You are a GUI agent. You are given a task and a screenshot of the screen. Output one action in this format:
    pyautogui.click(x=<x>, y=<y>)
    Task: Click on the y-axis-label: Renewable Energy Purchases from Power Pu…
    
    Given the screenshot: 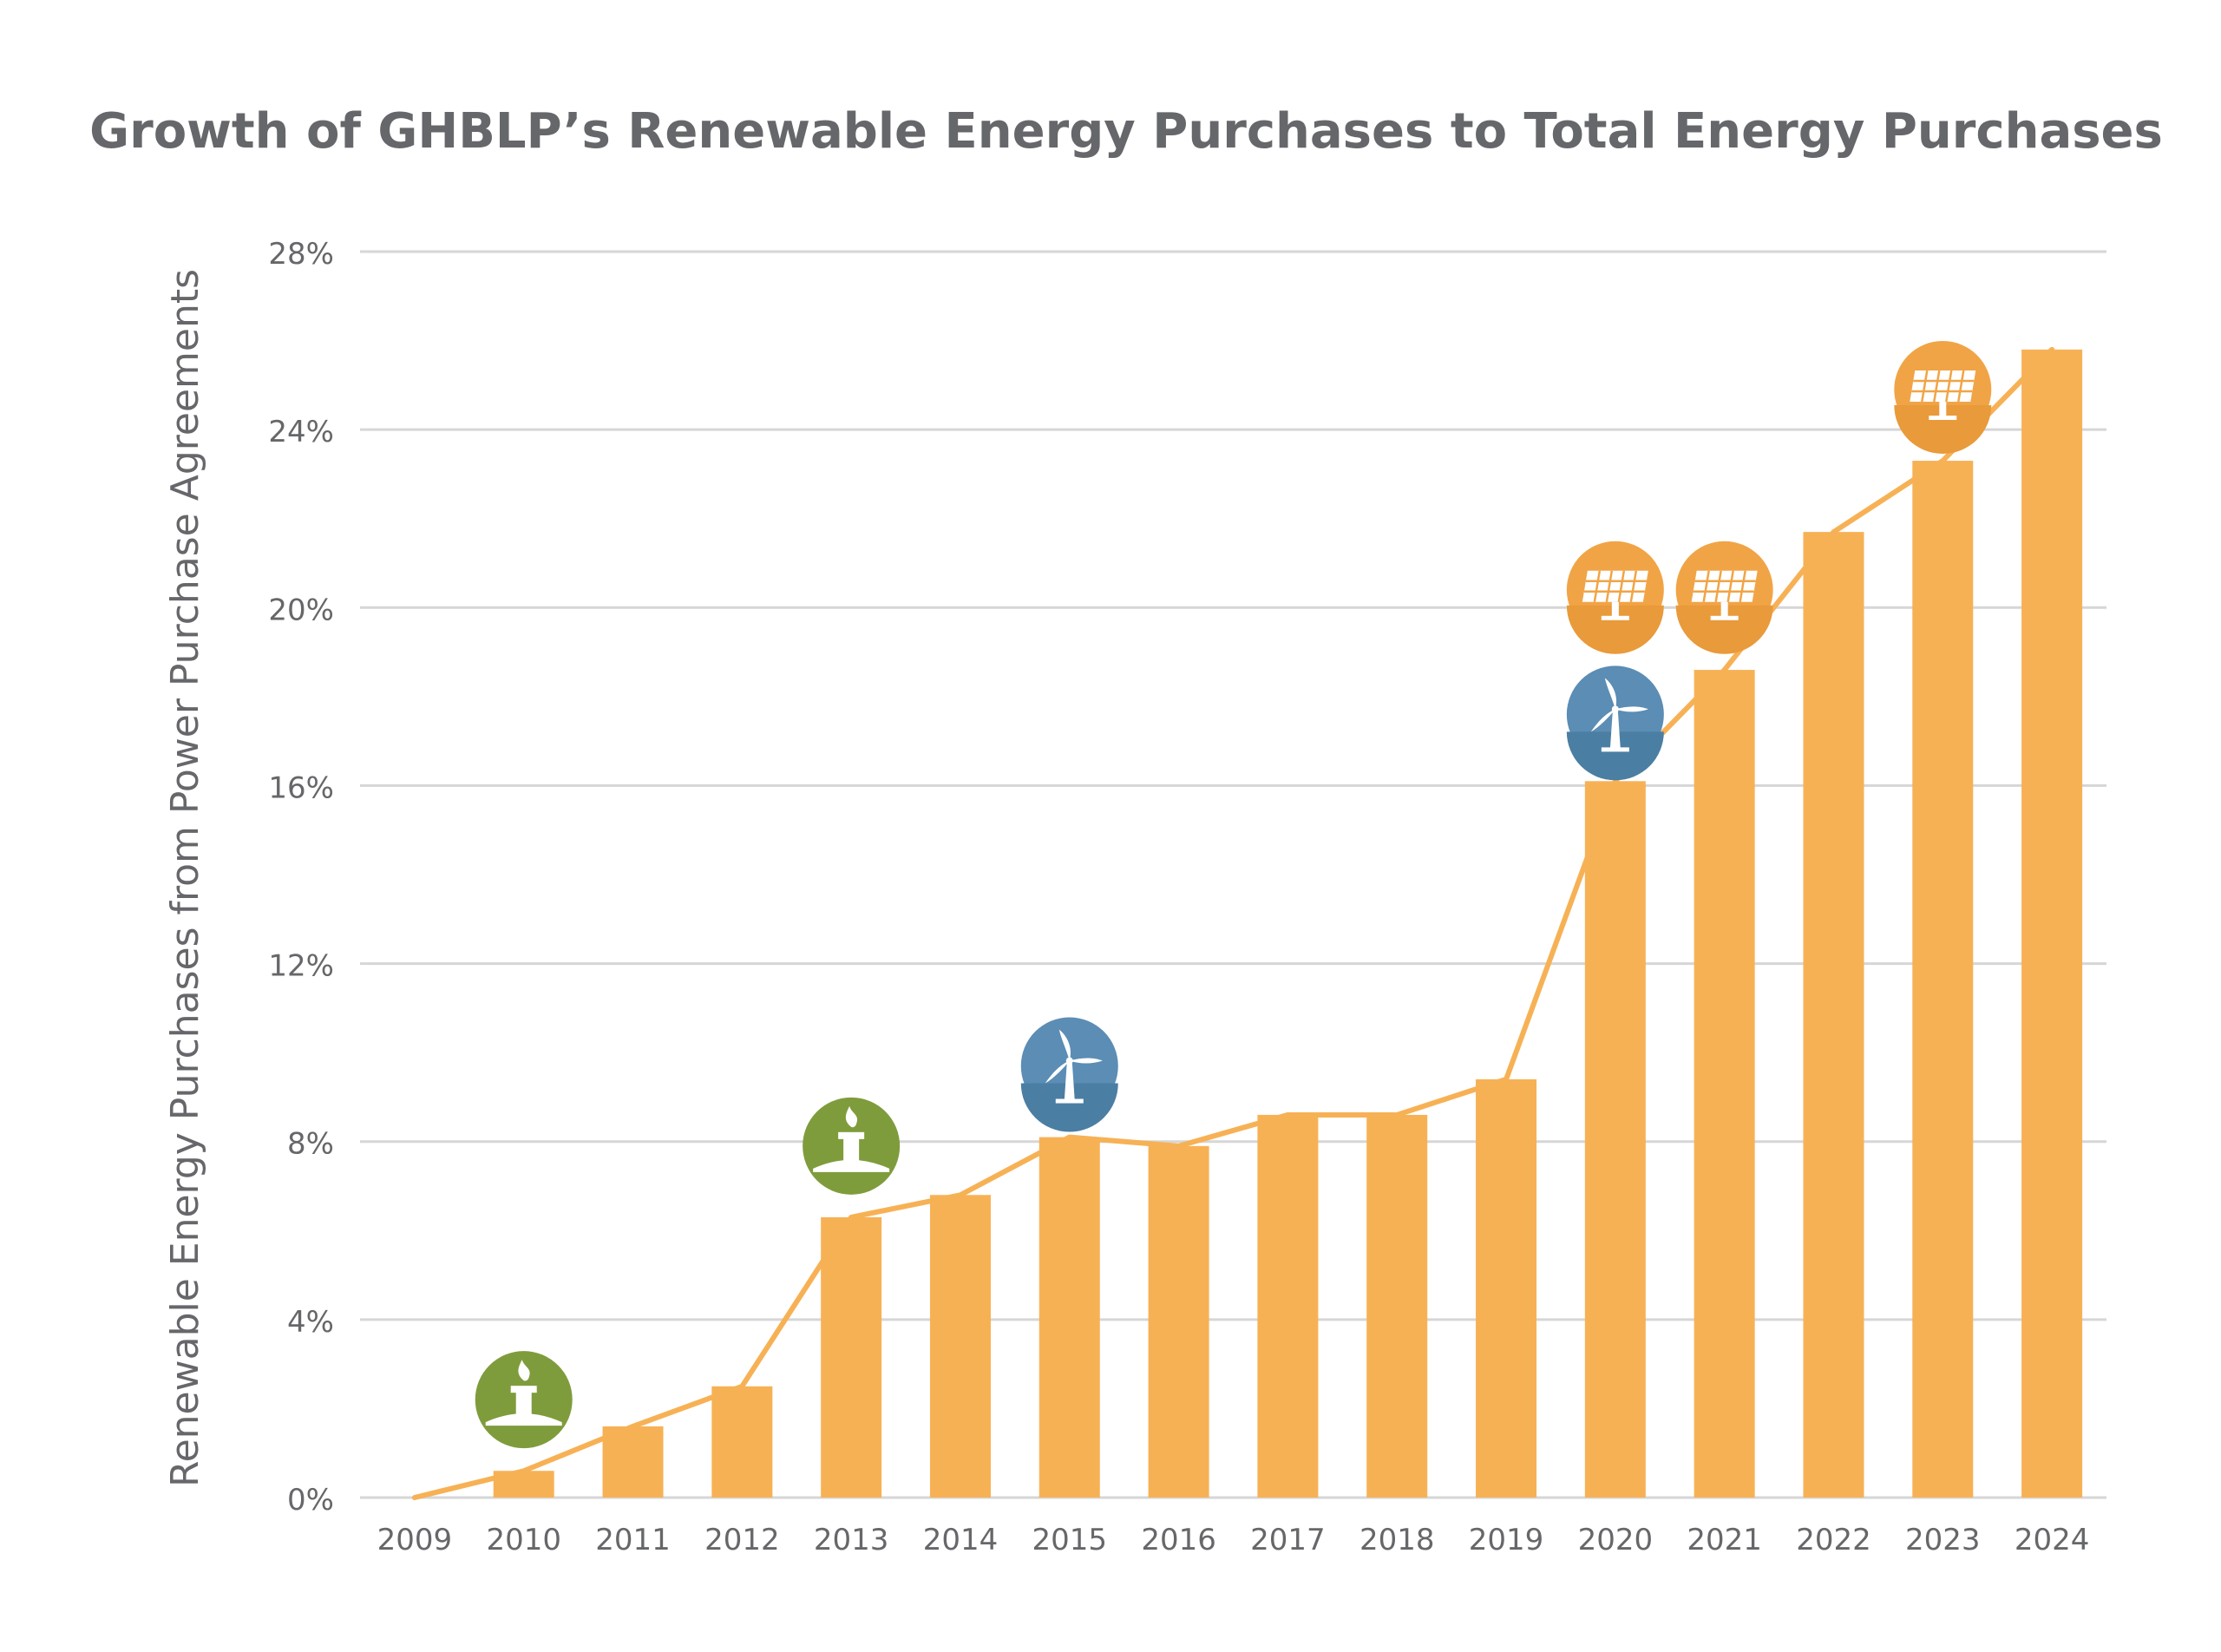 What is the action you would take?
    pyautogui.click(x=185, y=878)
    